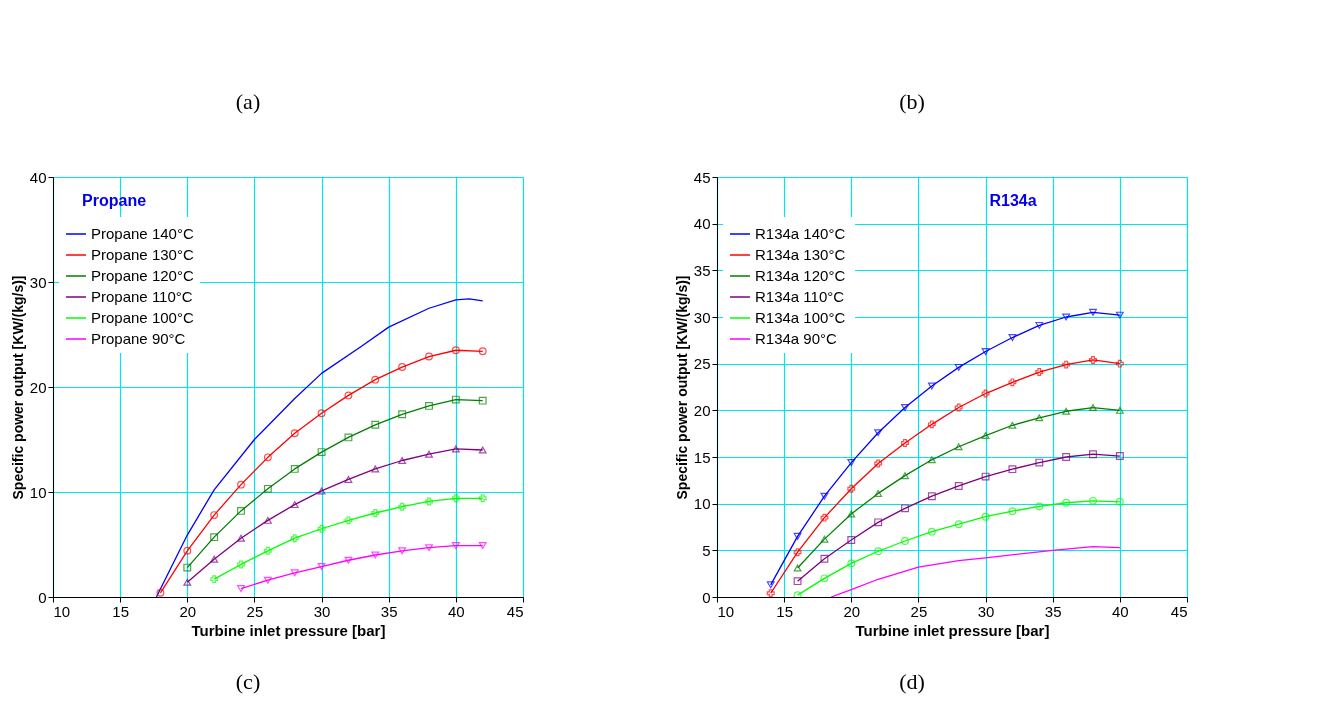 The height and width of the screenshot is (702, 1336). I want to click on text: (c), so click(248, 681).